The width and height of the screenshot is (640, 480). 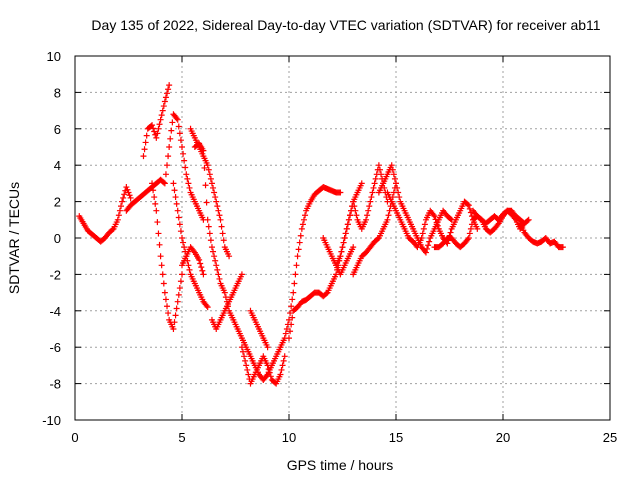 I want to click on x-tick-label: 10, so click(x=289, y=437).